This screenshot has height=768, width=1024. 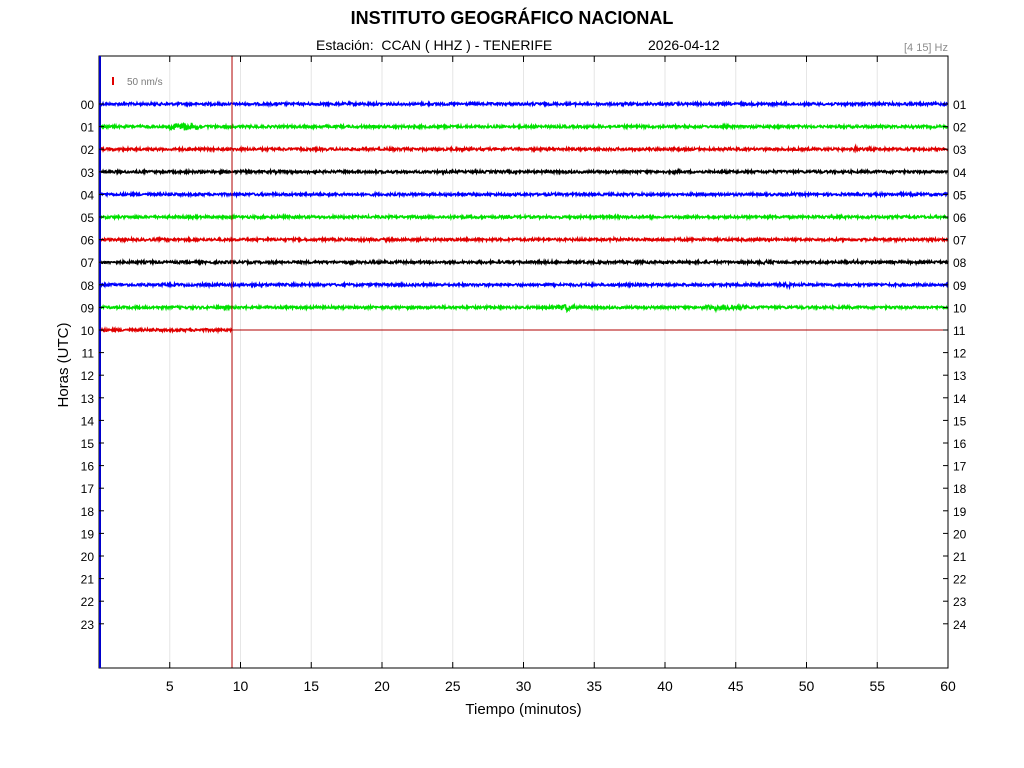 I want to click on x-tick-label: 60, so click(x=948, y=686).